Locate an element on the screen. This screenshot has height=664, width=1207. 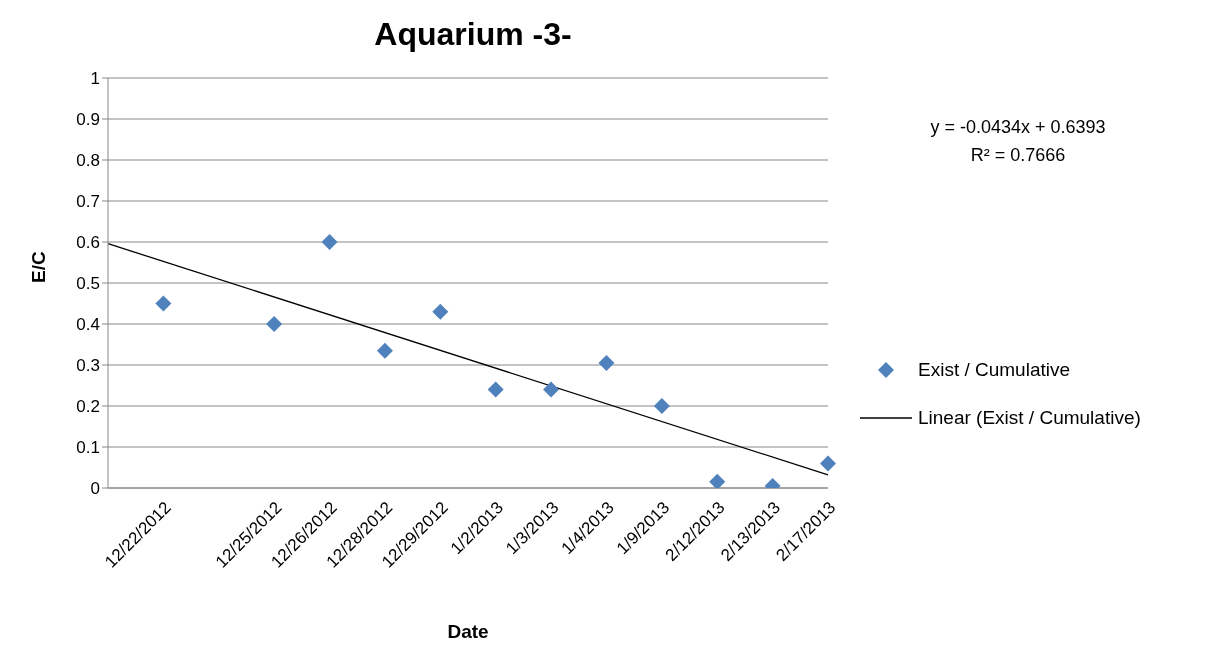
chart-title: Aquarium -3- is located at coordinates (473, 34).